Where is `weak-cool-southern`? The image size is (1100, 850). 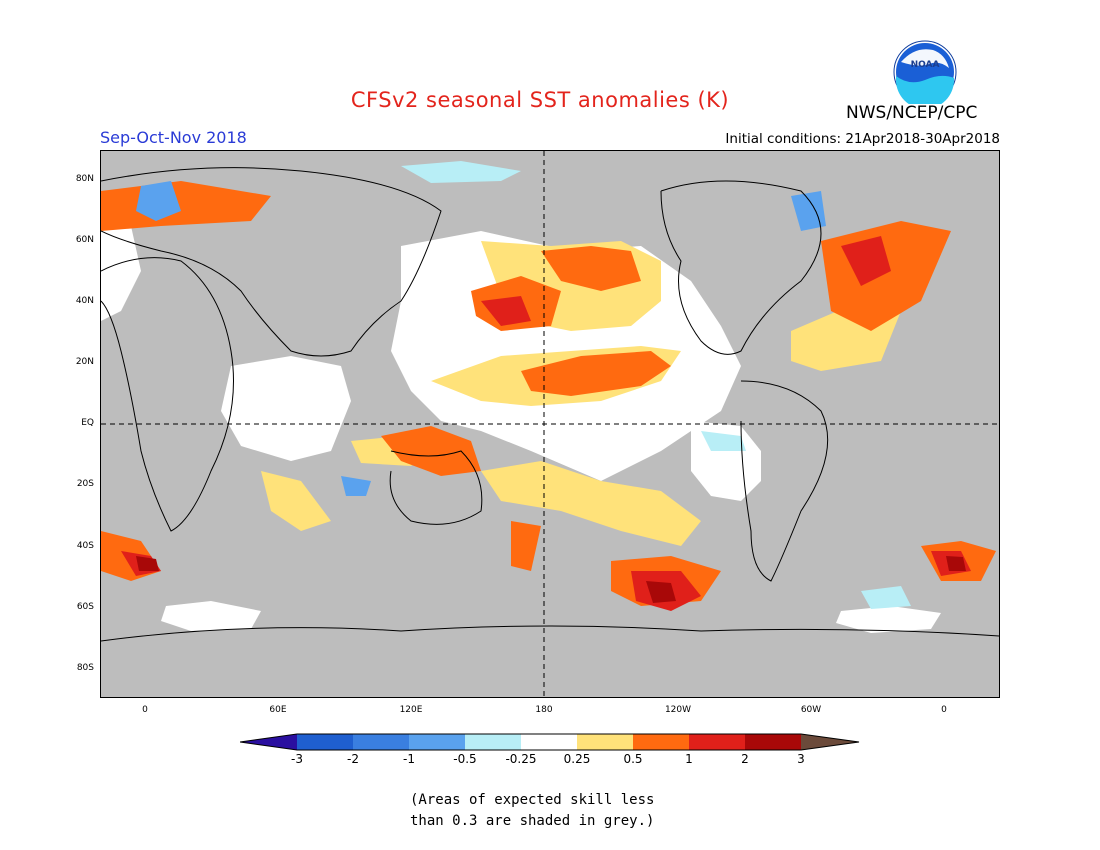
weak-cool-southern is located at coordinates (886, 597).